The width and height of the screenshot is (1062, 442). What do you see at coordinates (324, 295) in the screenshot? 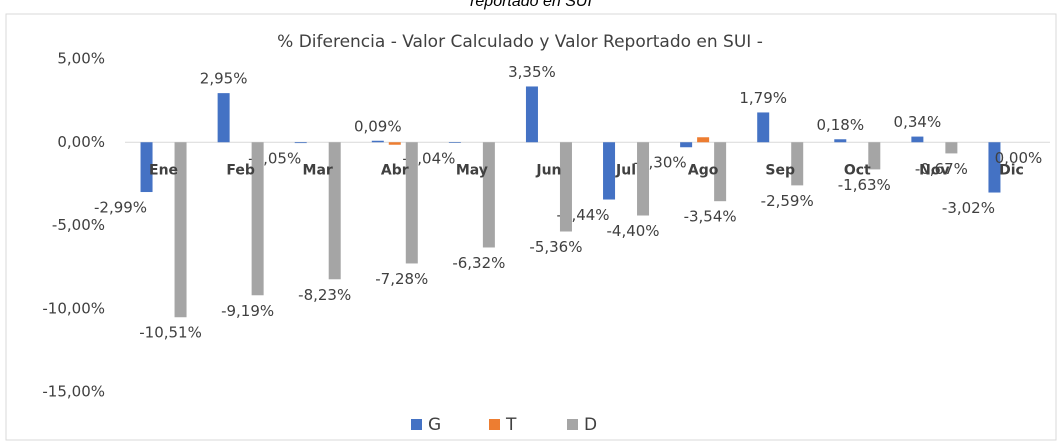
I see `data-label: -8,23%` at bounding box center [324, 295].